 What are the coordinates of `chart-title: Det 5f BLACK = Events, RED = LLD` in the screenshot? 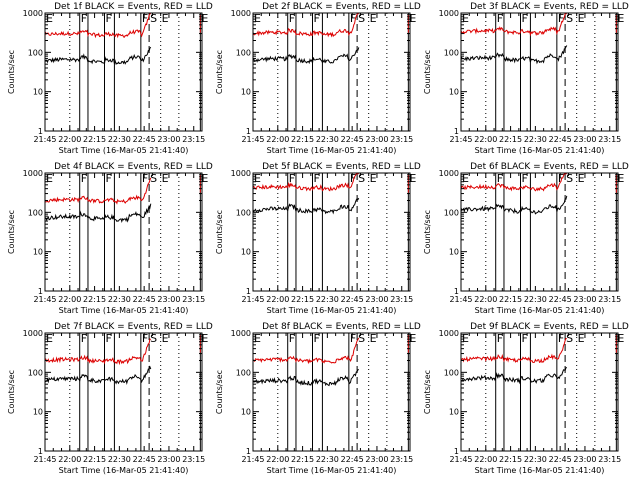 It's located at (341, 167).